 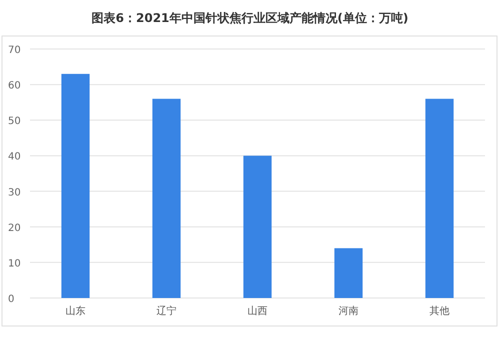 What do you see at coordinates (11, 299) in the screenshot?
I see `y-tick-label: 0` at bounding box center [11, 299].